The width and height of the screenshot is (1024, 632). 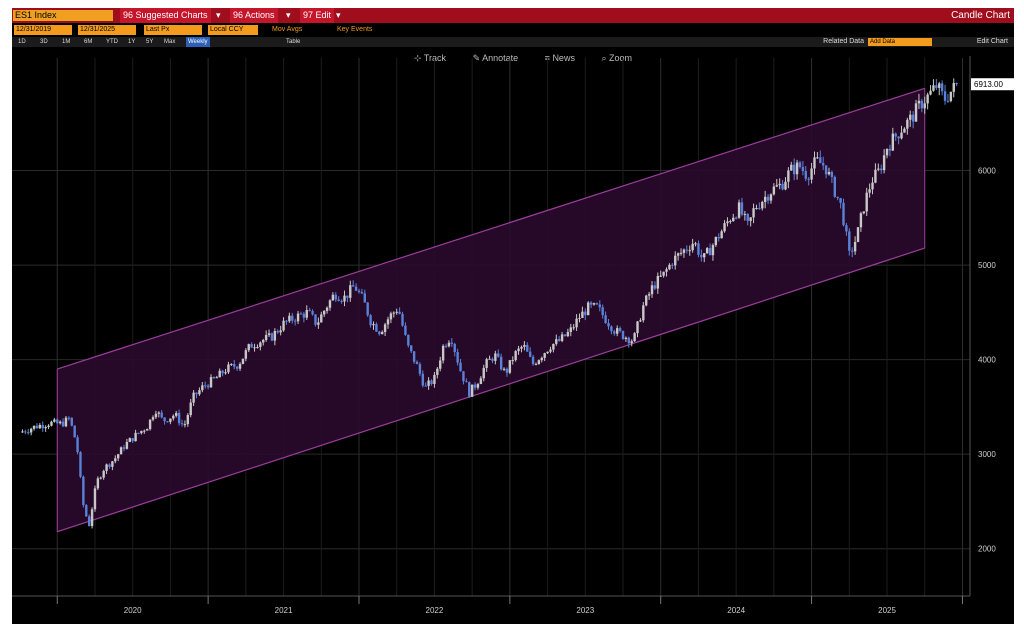 What do you see at coordinates (992, 41) in the screenshot?
I see `edit-chart-button: Edit Chart` at bounding box center [992, 41].